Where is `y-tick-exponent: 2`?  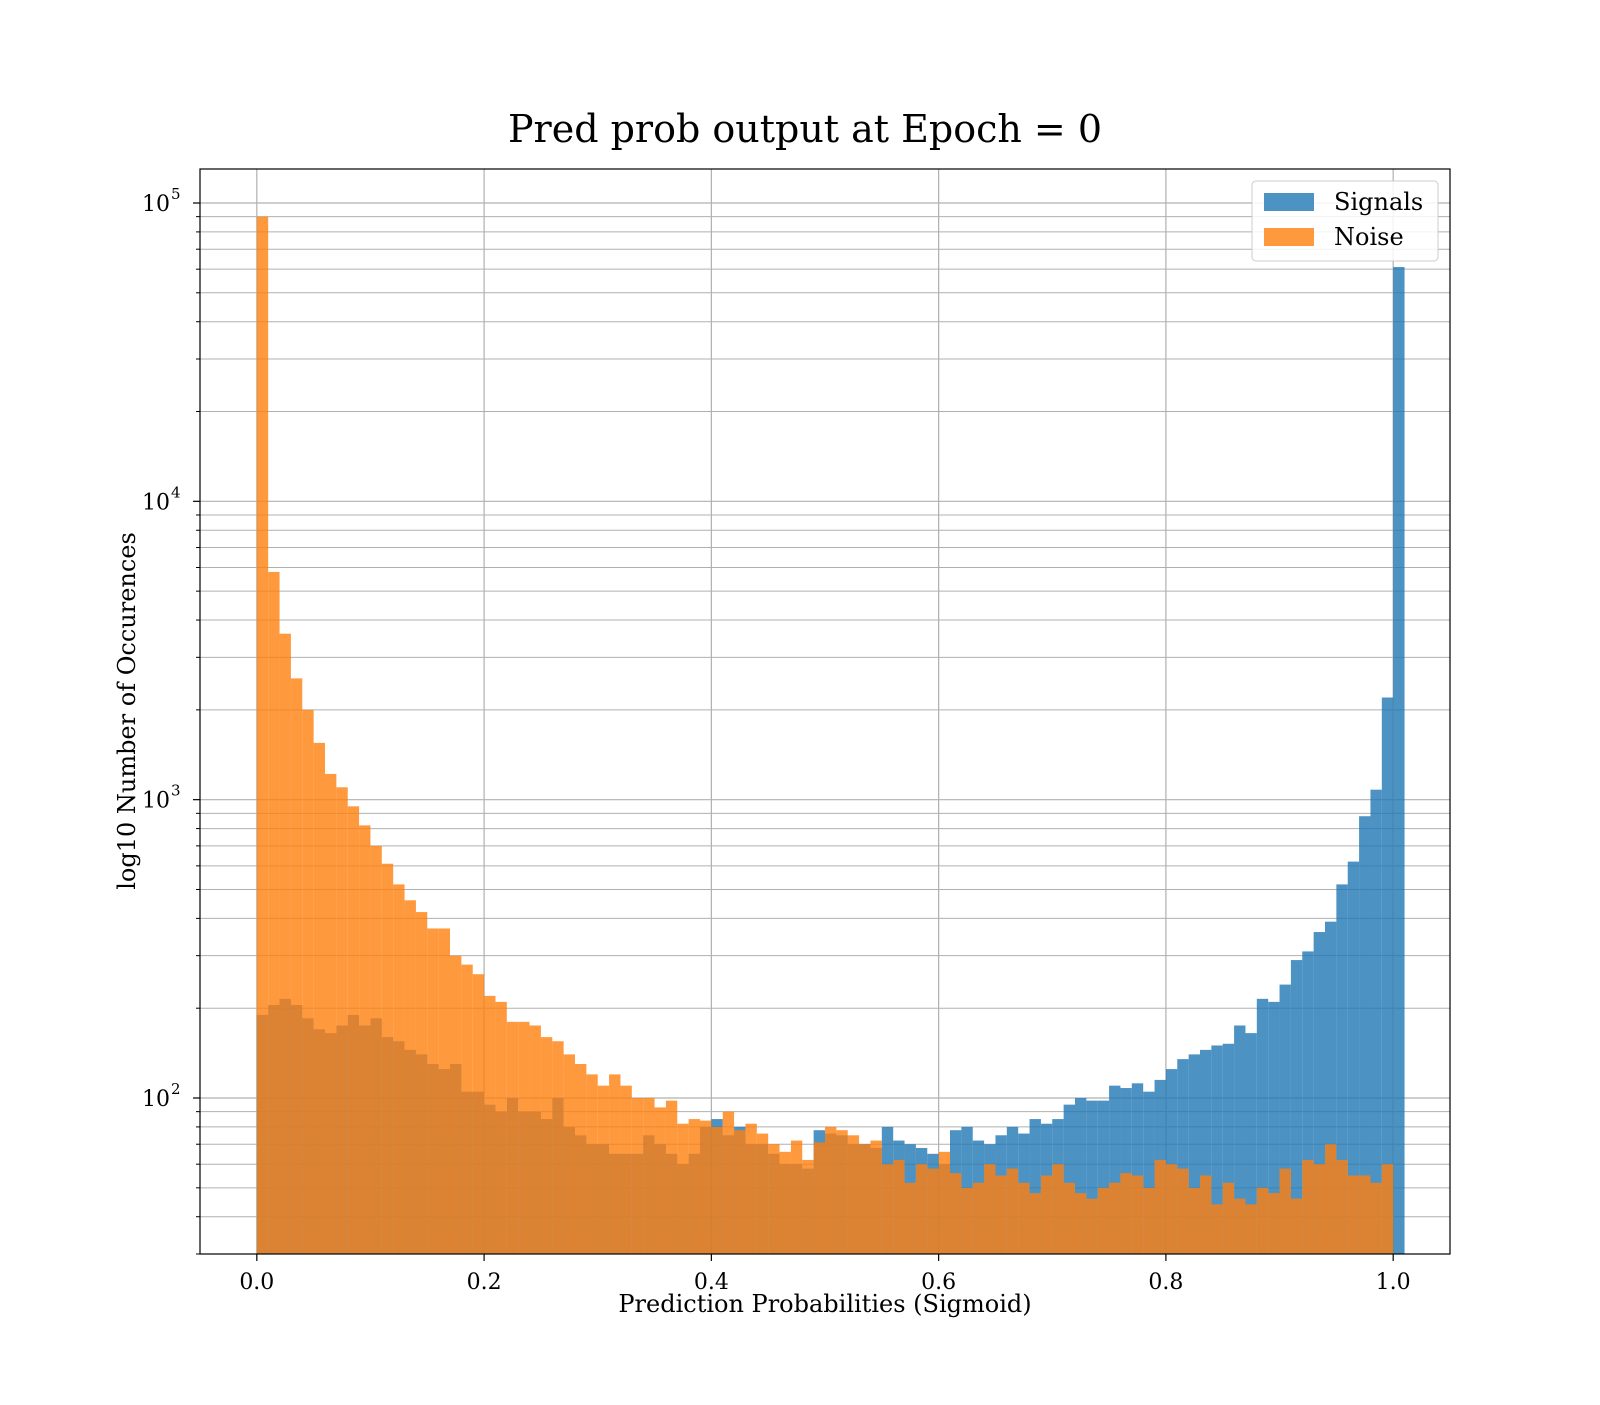
y-tick-exponent: 2 is located at coordinates (176, 1089).